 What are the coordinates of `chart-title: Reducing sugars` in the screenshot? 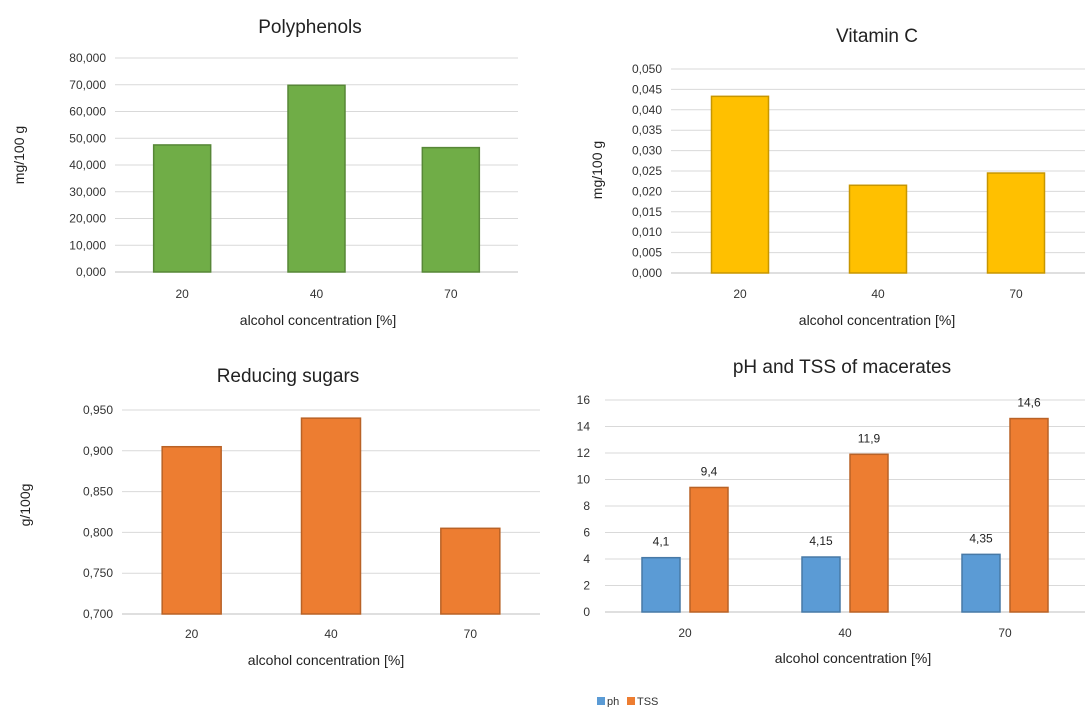 It's located at (288, 376).